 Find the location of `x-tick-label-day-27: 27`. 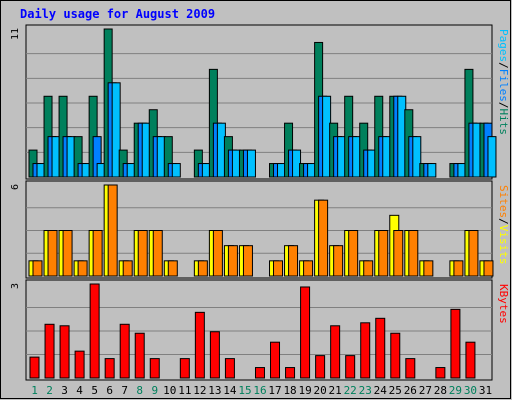

x-tick-label-day-27: 27 is located at coordinates (425, 390).